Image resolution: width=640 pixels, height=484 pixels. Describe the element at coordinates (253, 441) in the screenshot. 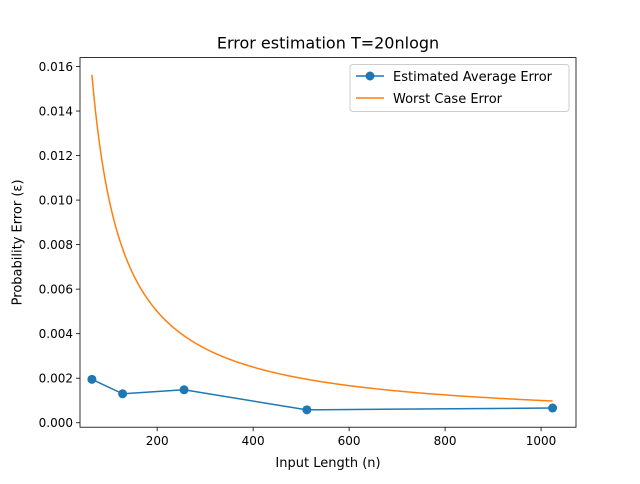

I see `x-tick-label: 400` at that location.